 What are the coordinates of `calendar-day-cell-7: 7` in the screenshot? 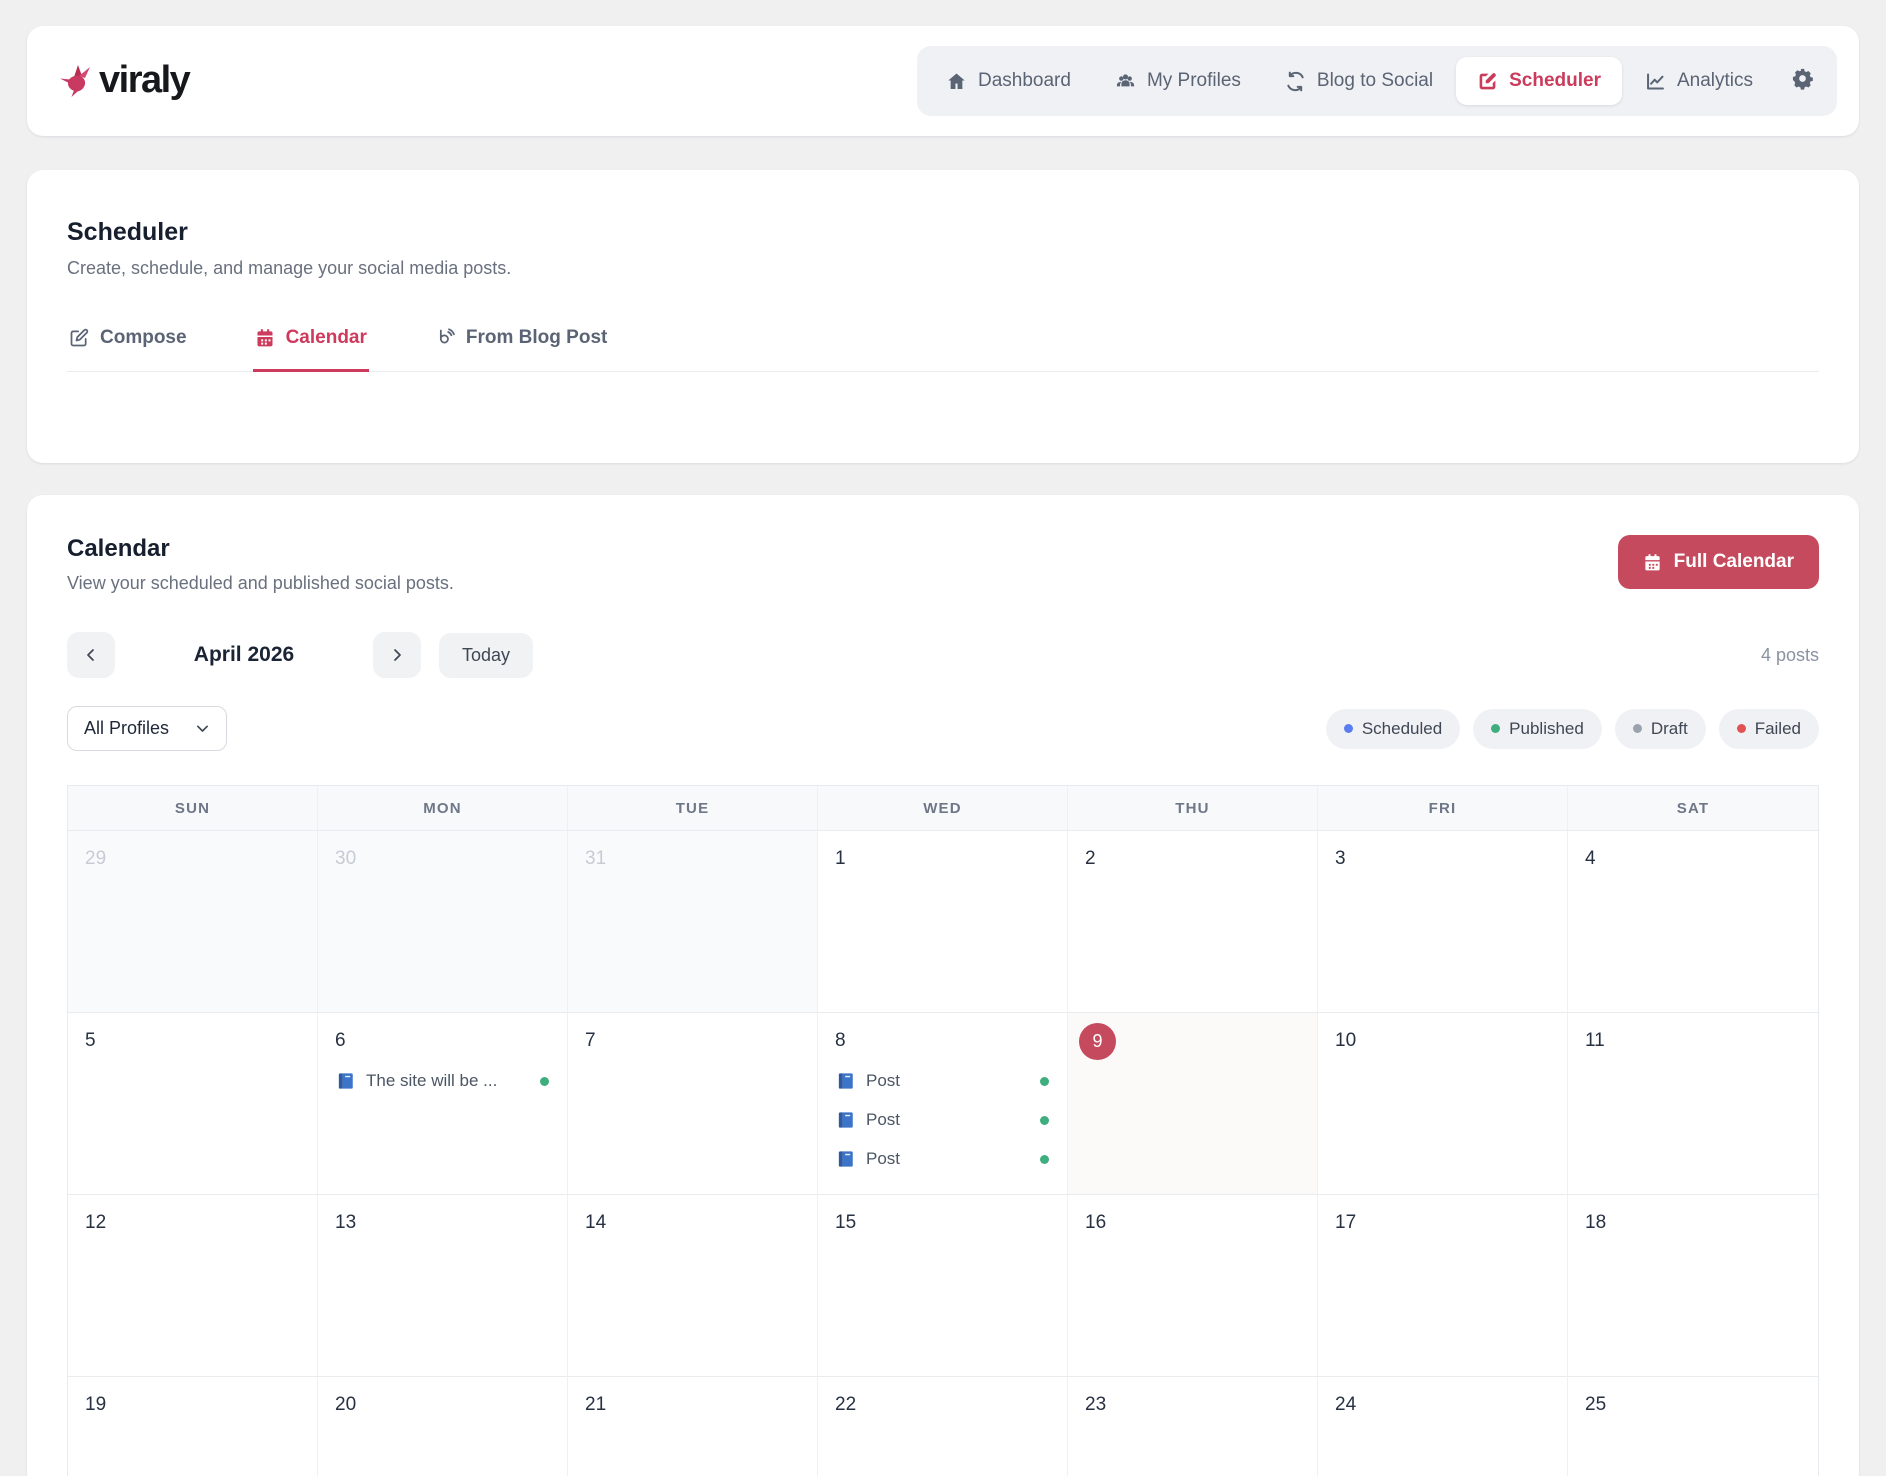 It's located at (693, 1103).